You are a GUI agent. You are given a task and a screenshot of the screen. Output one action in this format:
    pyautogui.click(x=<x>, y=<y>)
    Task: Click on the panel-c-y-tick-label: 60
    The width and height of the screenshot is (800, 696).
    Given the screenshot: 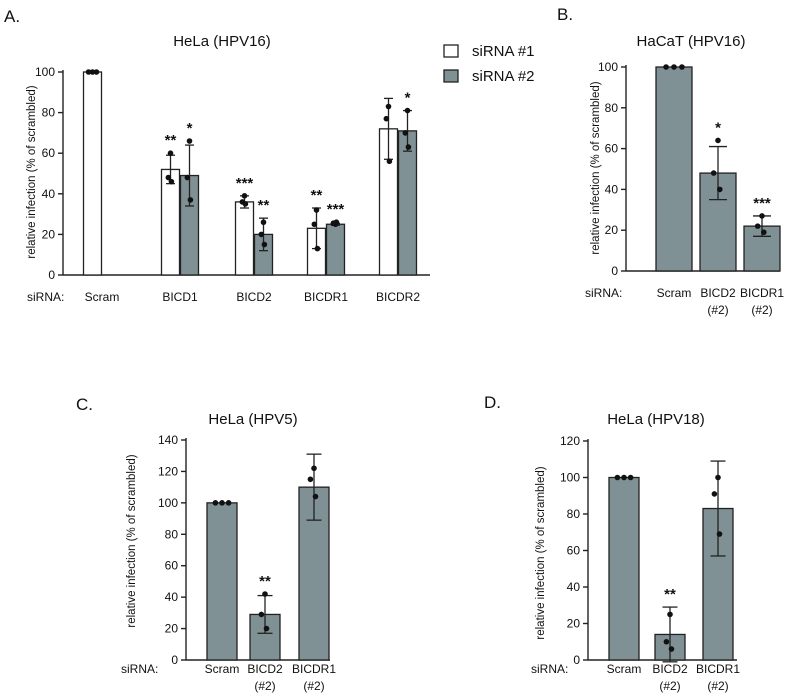 What is the action you would take?
    pyautogui.click(x=172, y=566)
    